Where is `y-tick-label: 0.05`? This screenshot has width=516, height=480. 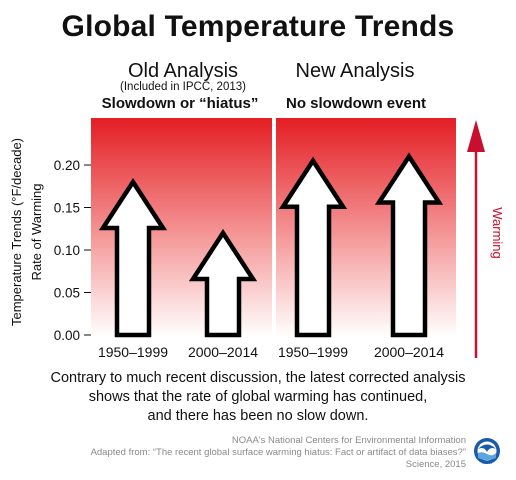
y-tick-label: 0.05 is located at coordinates (67, 293).